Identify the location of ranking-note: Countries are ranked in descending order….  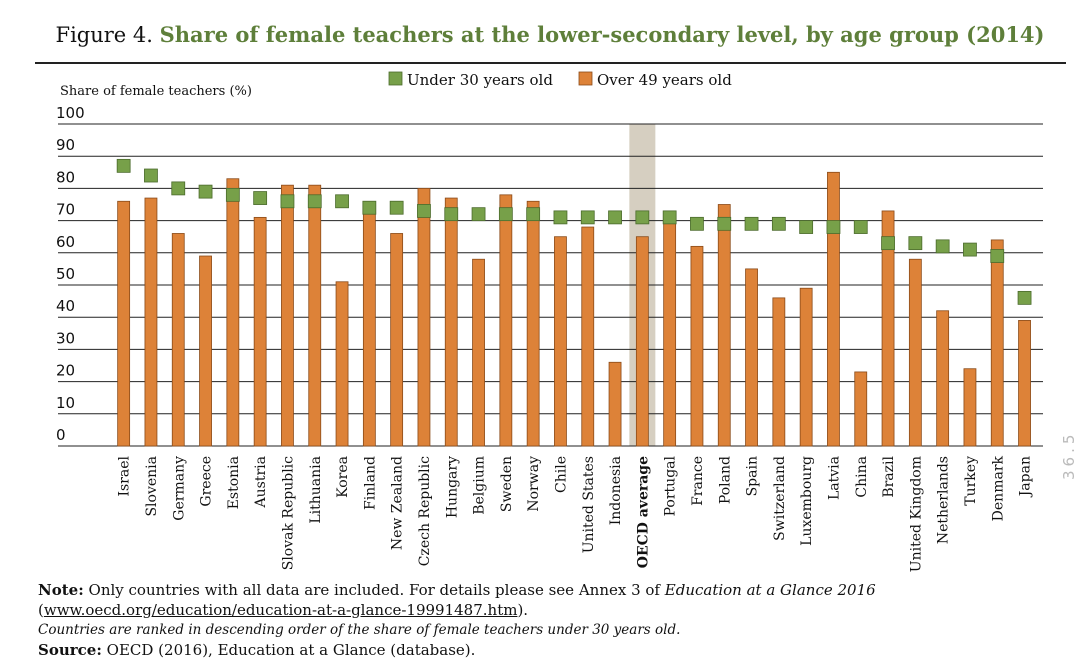
(359, 630).